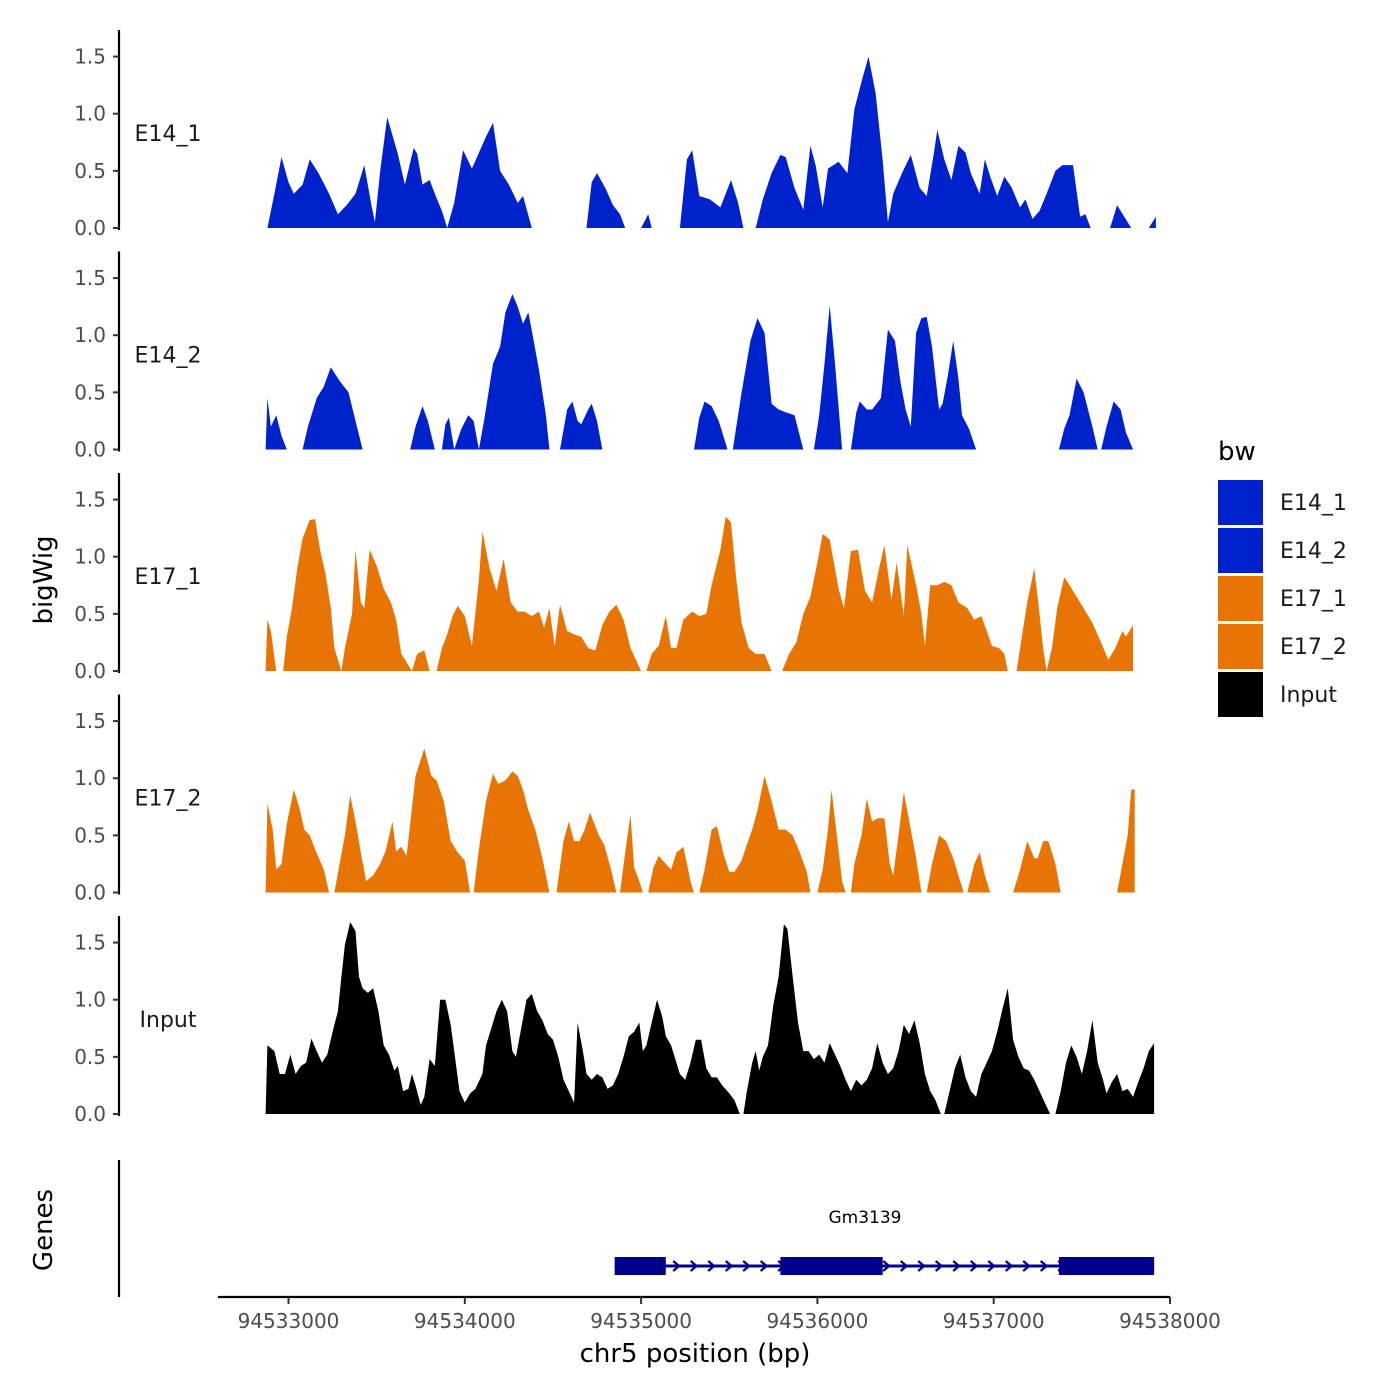 This screenshot has width=1400, height=1400. Describe the element at coordinates (1313, 647) in the screenshot. I see `legend-label-E17_2: E17_2` at that location.